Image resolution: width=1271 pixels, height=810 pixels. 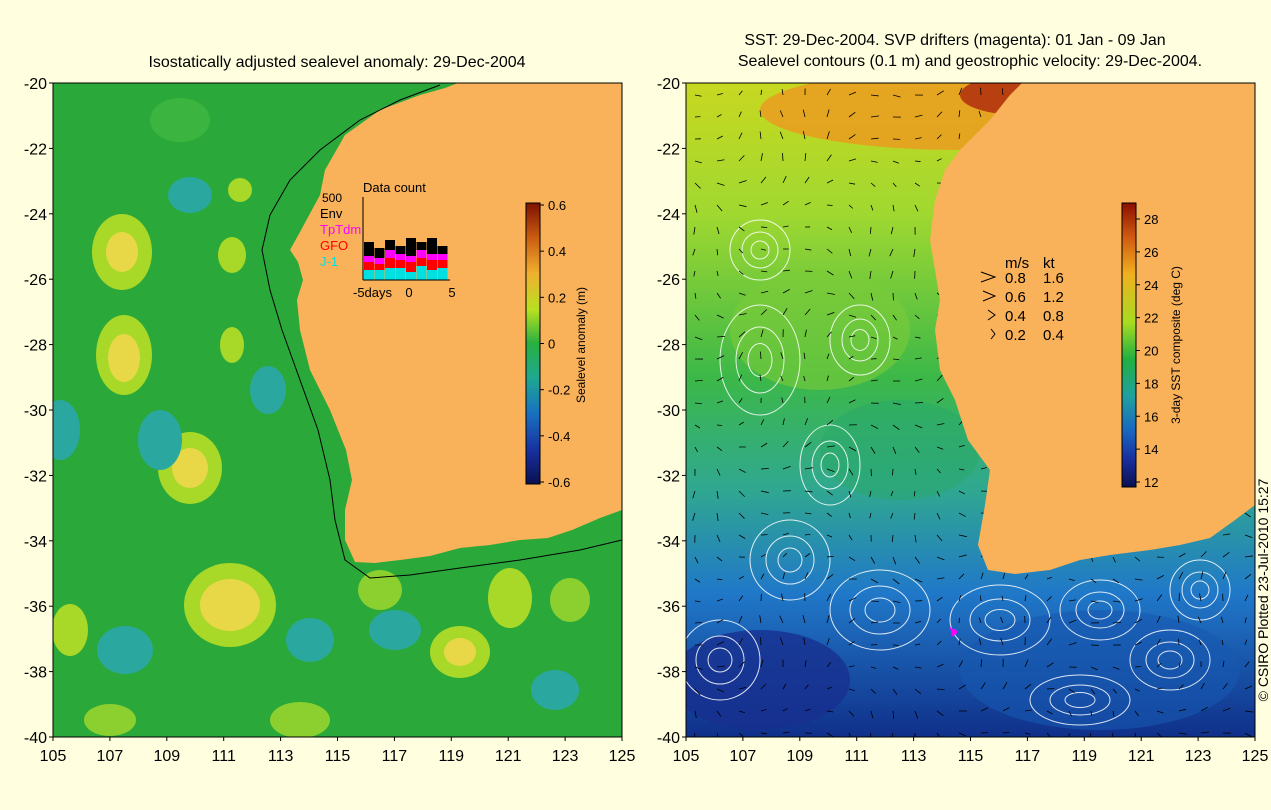 What do you see at coordinates (1151, 285) in the screenshot?
I see `sst-colorbar-tick: 24` at bounding box center [1151, 285].